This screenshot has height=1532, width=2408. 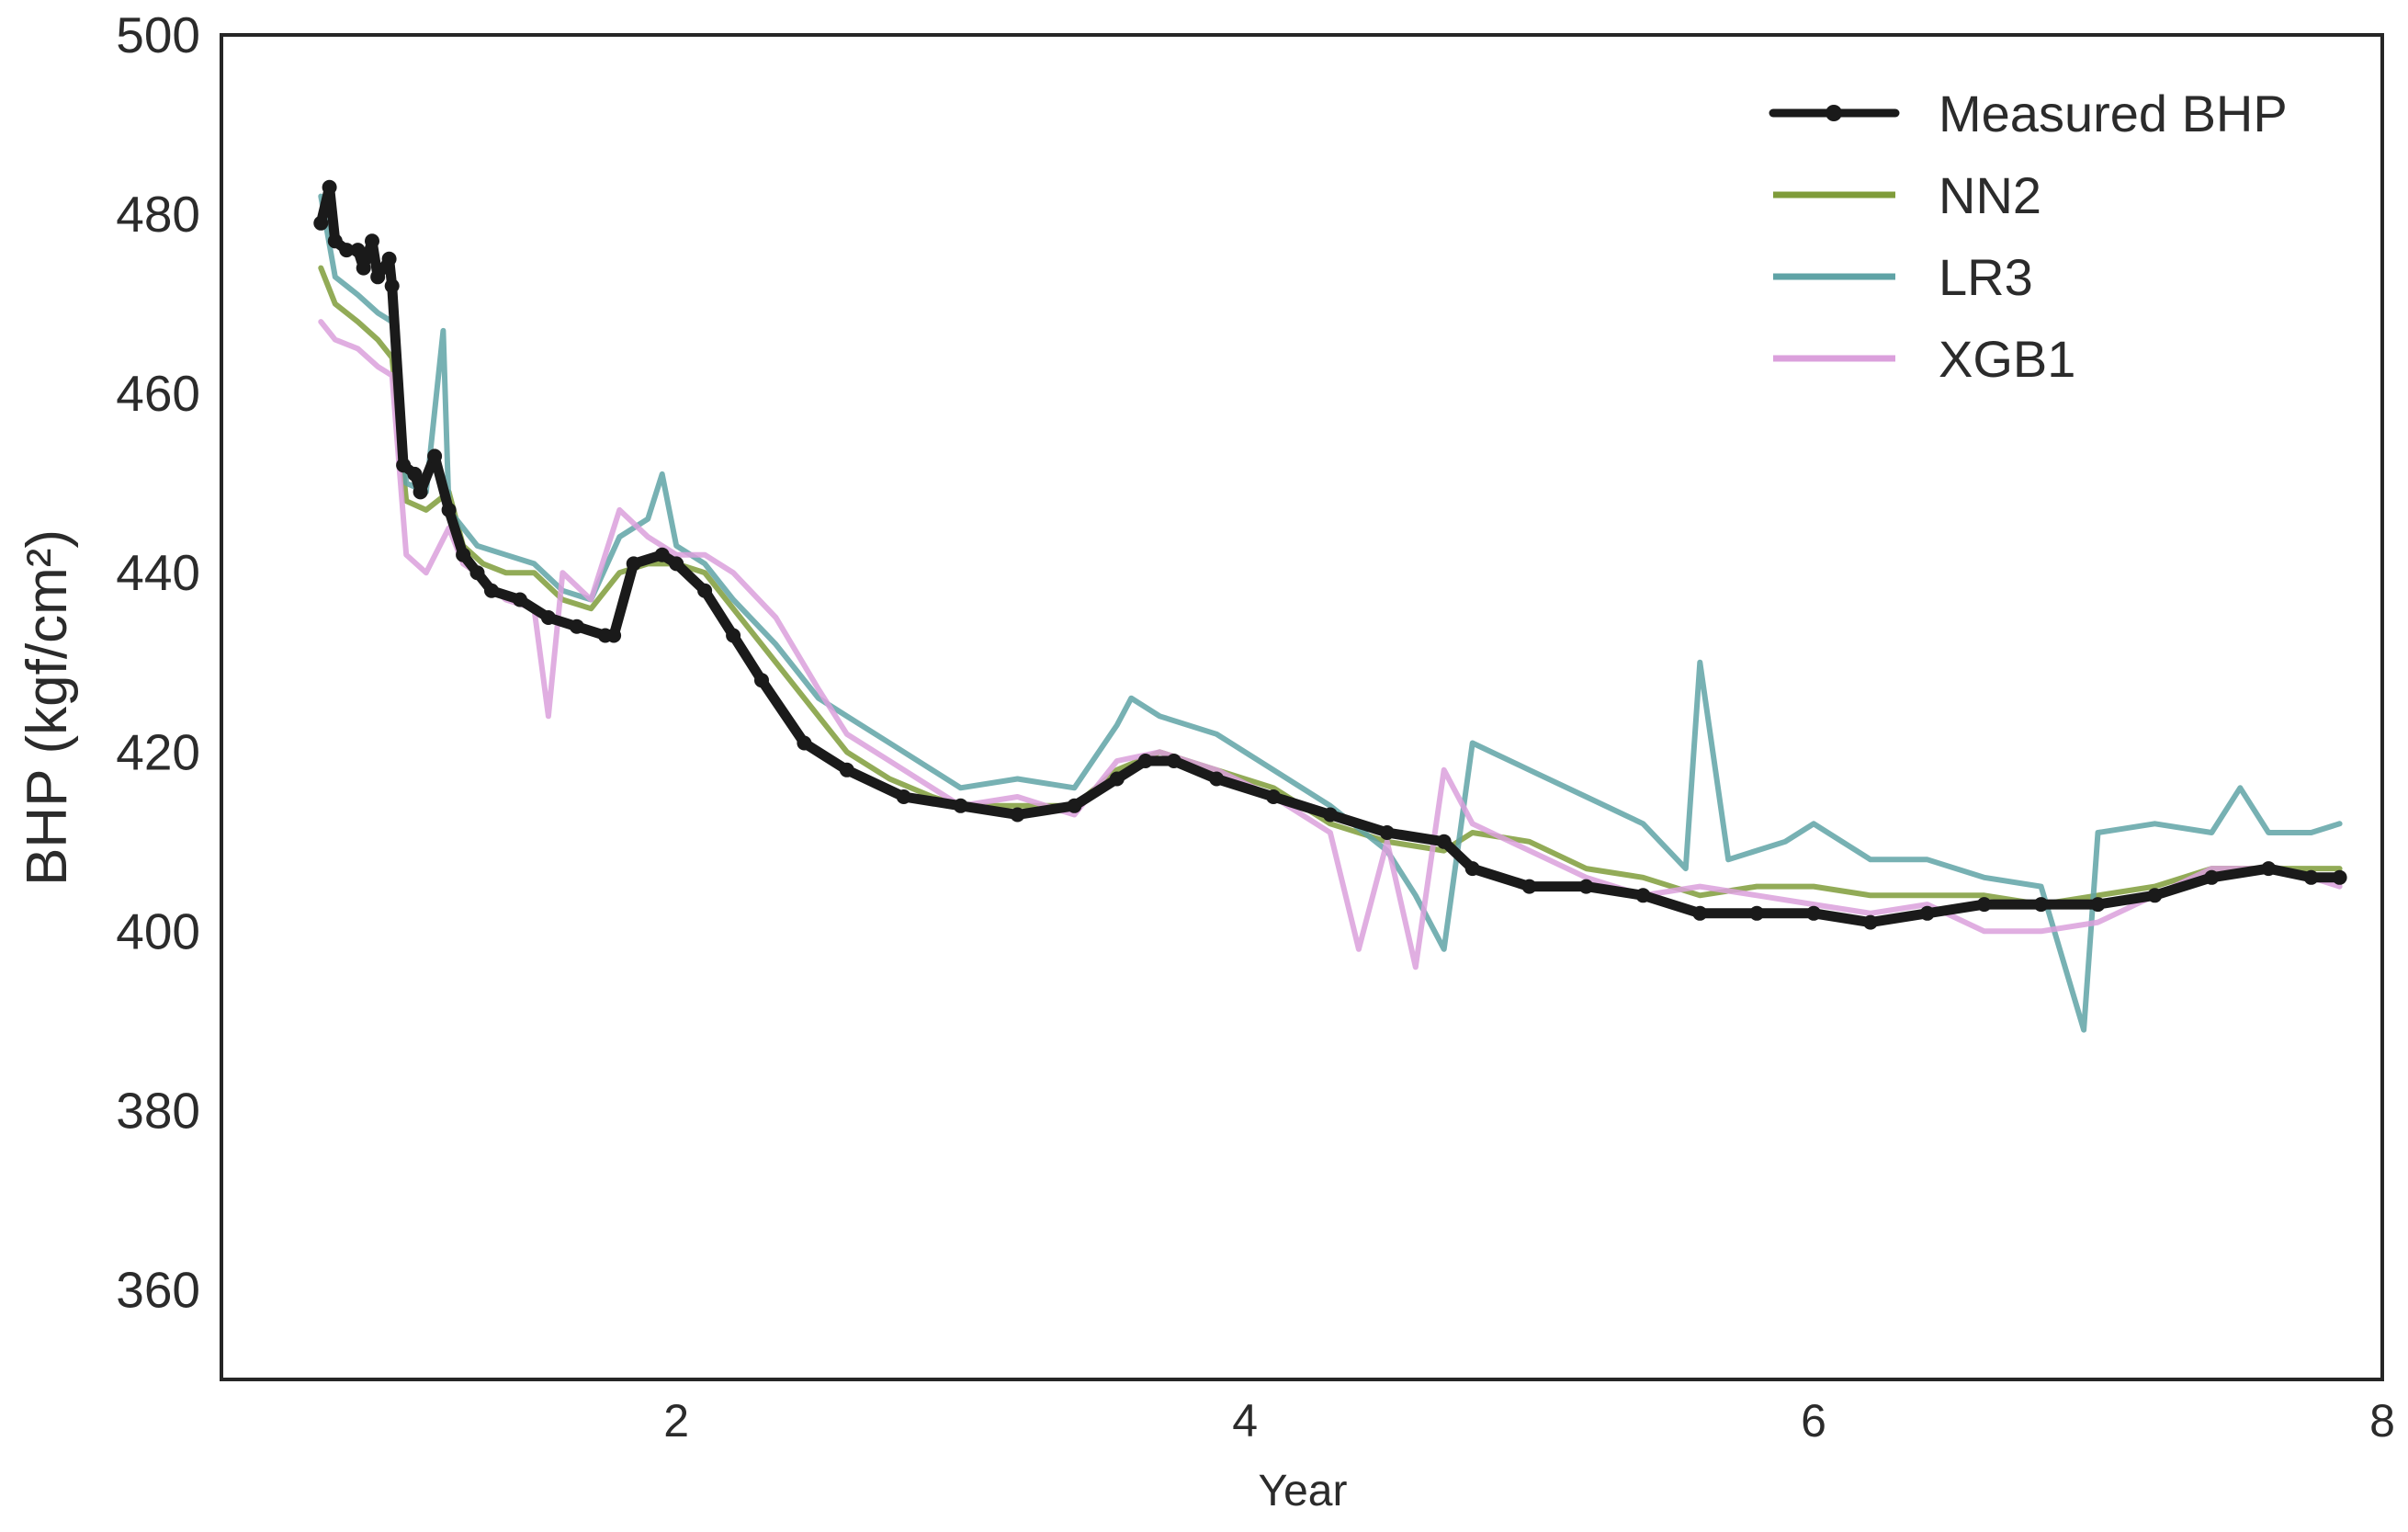 I want to click on legend-item-lr3: LR3, so click(x=1903, y=277).